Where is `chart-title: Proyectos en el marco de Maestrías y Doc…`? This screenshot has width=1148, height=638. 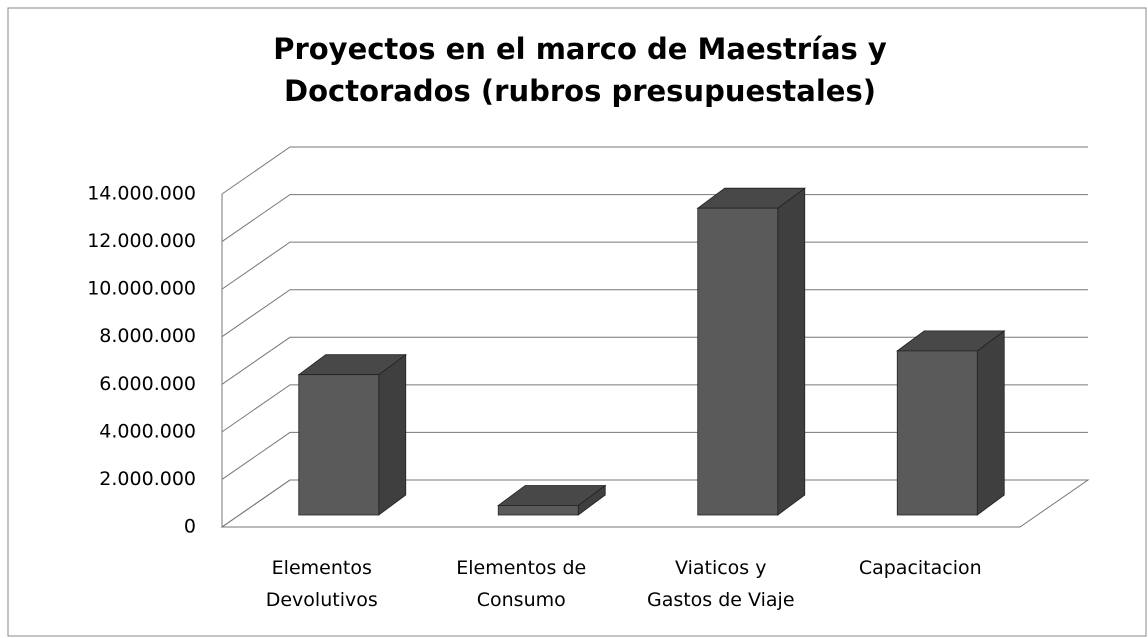
chart-title: Proyectos en el marco de Maestrías y Doc… is located at coordinates (580, 70).